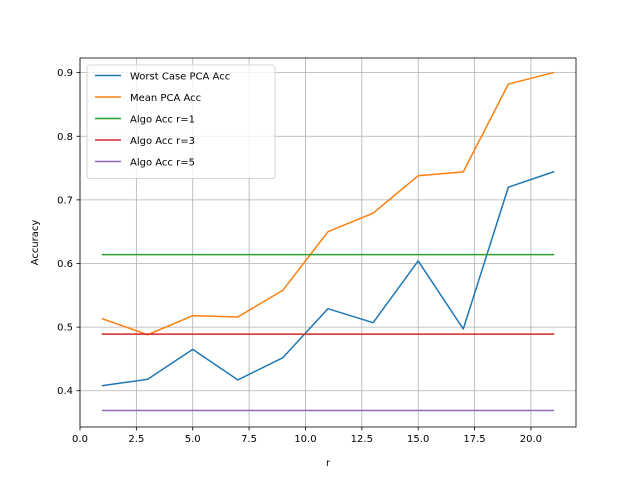 The height and width of the screenshot is (480, 640). I want to click on x-axis-label: r, so click(328, 463).